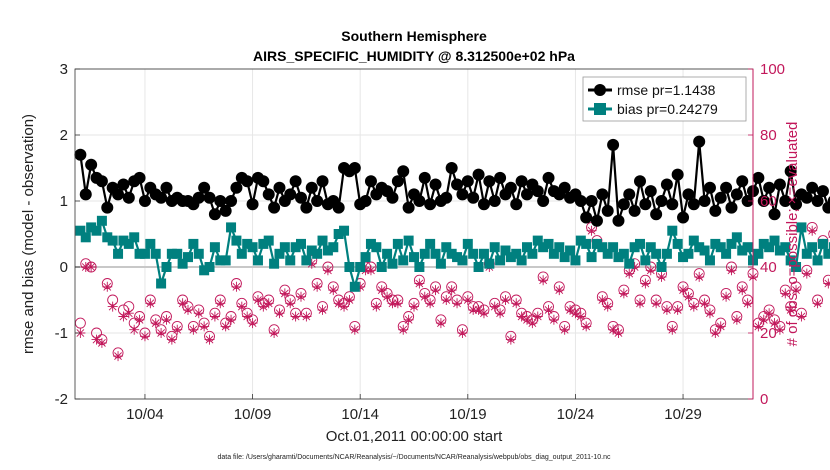 The height and width of the screenshot is (470, 830). I want to click on x-tick-label-2: 10/14, so click(360, 414).